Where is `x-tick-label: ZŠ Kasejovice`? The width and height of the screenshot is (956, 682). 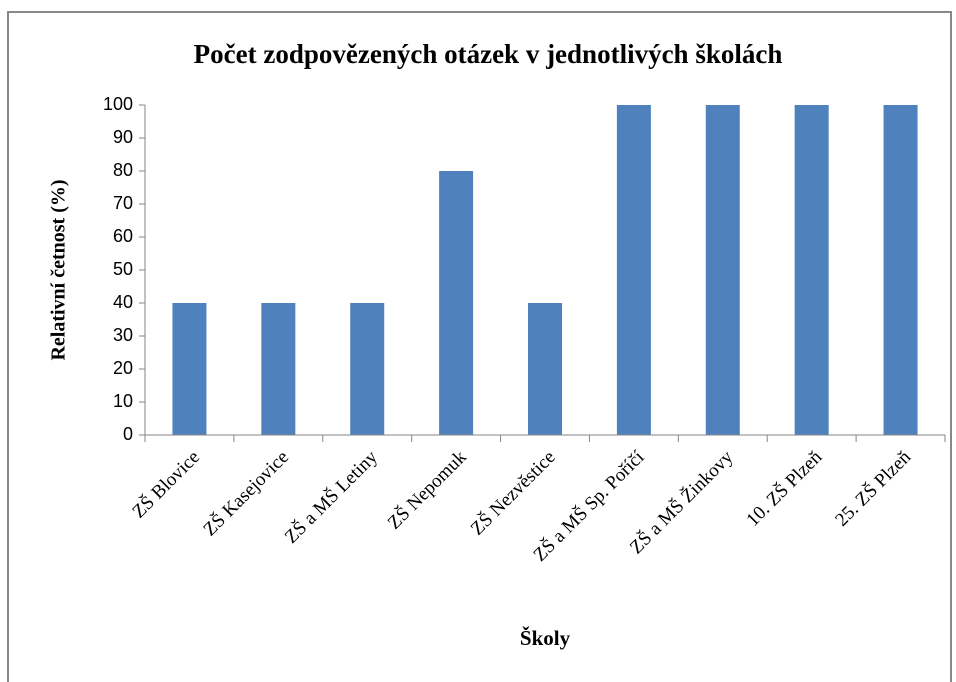 x-tick-label: ZŠ Kasejovice is located at coordinates (246, 493).